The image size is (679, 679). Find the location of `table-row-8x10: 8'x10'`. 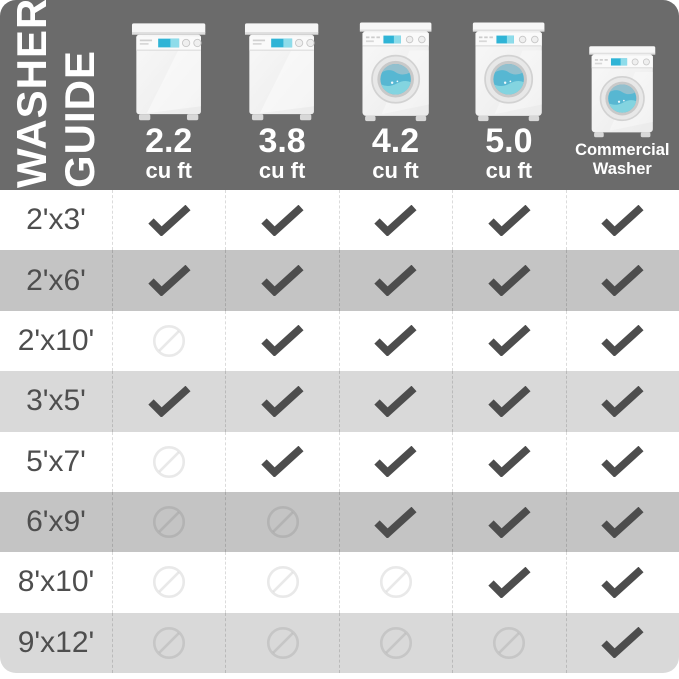

table-row-8x10: 8'x10' is located at coordinates (339, 582).